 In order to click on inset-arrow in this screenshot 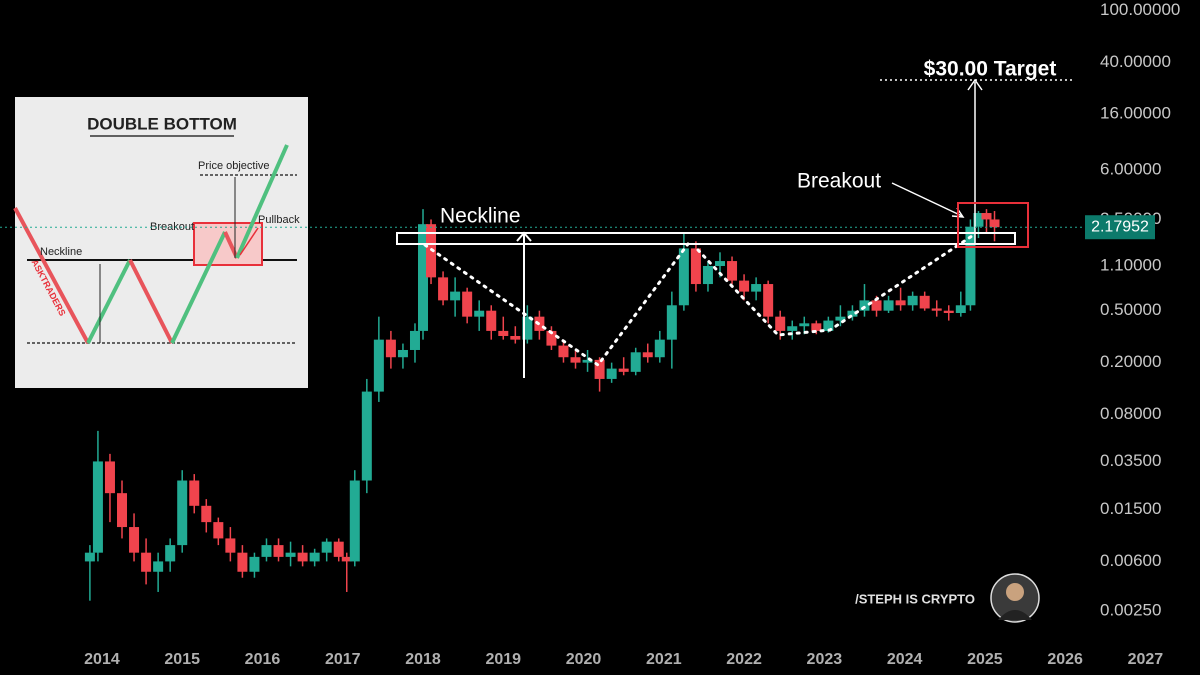, I will do `click(249, 241)`.